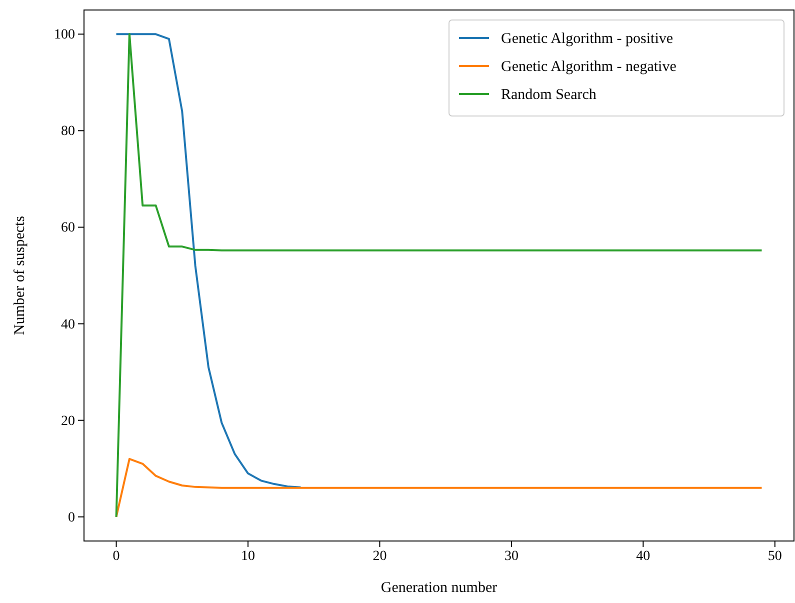  I want to click on y-tick-label: 0, so click(71, 518).